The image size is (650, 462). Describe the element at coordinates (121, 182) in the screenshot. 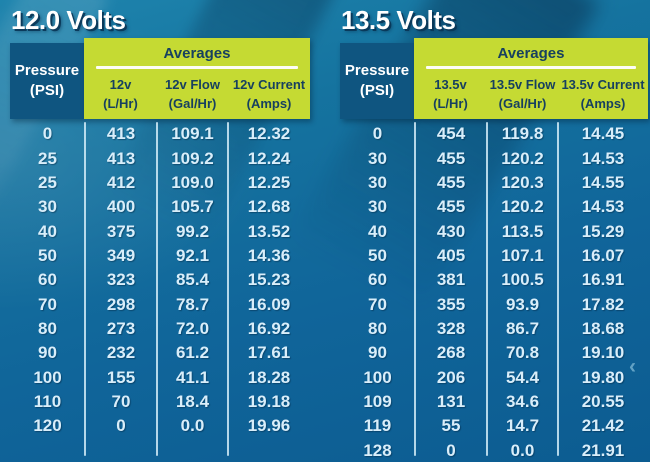

I see `table-cell: 412` at that location.